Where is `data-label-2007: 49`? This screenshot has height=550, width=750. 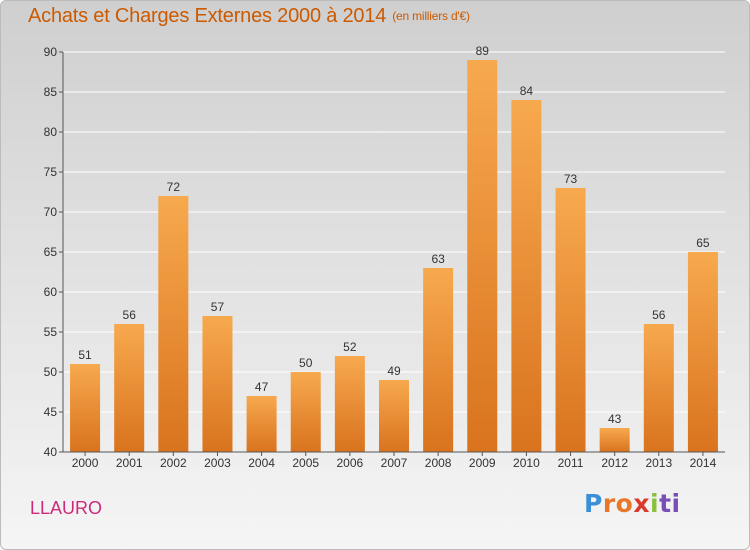 data-label-2007: 49 is located at coordinates (394, 371).